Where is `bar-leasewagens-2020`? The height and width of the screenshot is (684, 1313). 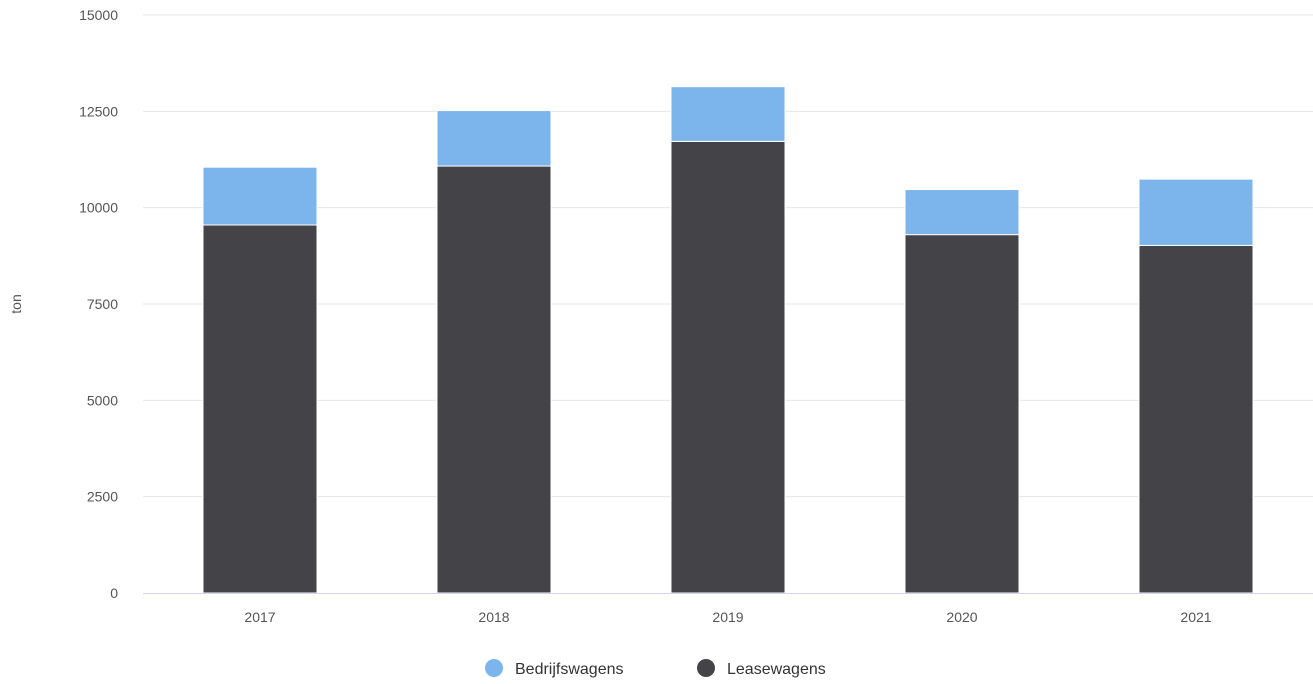
bar-leasewagens-2020 is located at coordinates (962, 414).